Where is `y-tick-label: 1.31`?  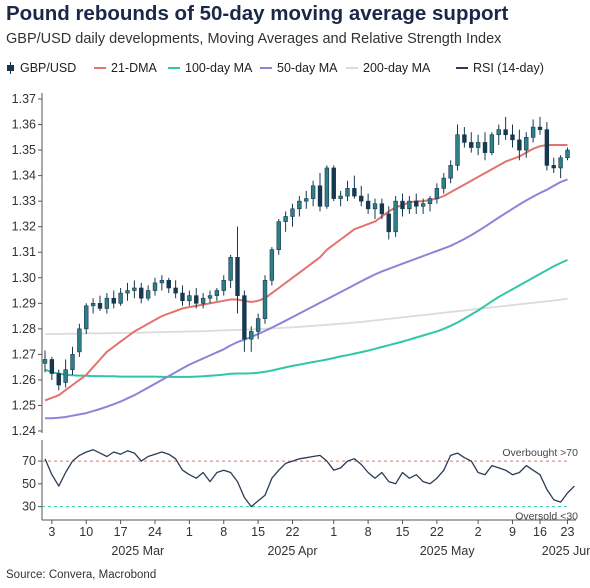 y-tick-label: 1.31 is located at coordinates (24, 252).